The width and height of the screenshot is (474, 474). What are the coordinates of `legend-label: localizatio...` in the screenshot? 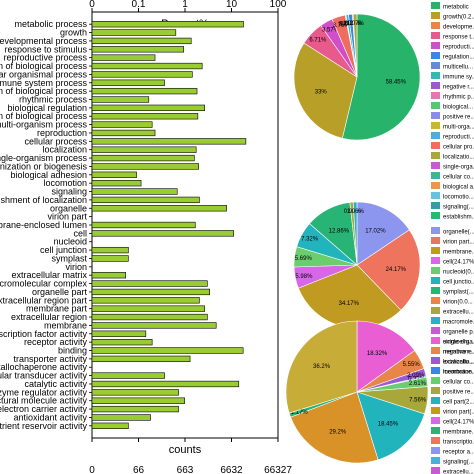 It's located at (458, 363).